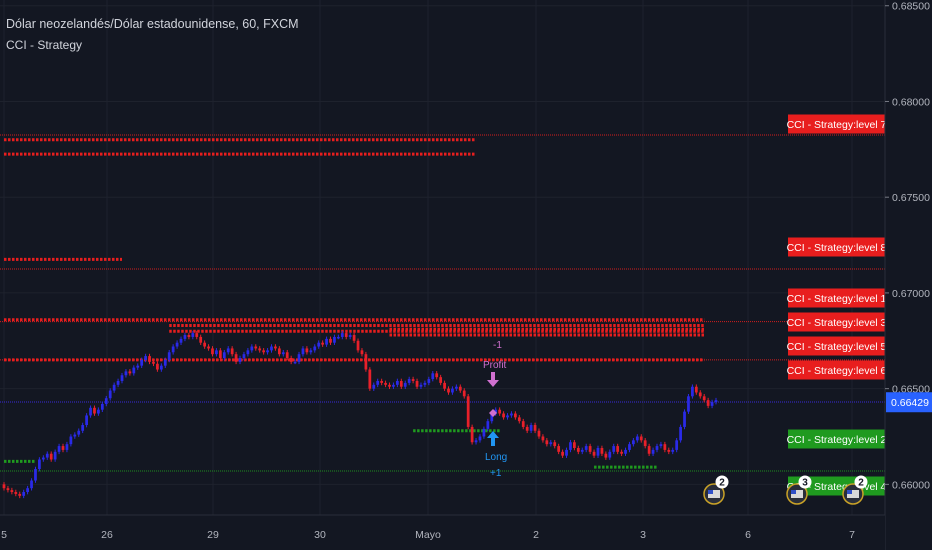  I want to click on level-label: CCI - Strategy:level 2, so click(837, 439).